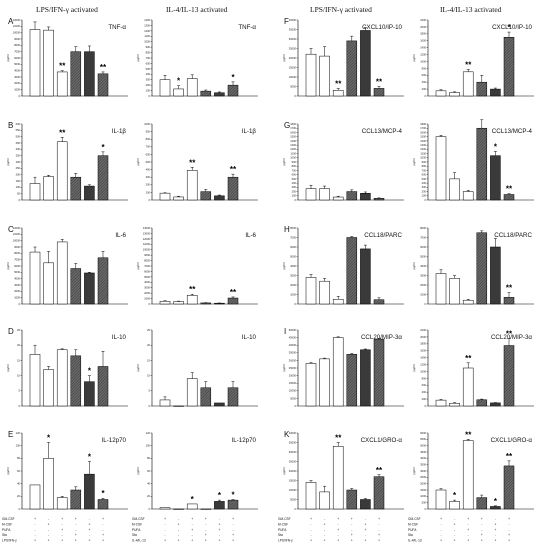  What do you see at coordinates (18, 376) in the screenshot?
I see `y-tick-label: 10` at bounding box center [18, 376].